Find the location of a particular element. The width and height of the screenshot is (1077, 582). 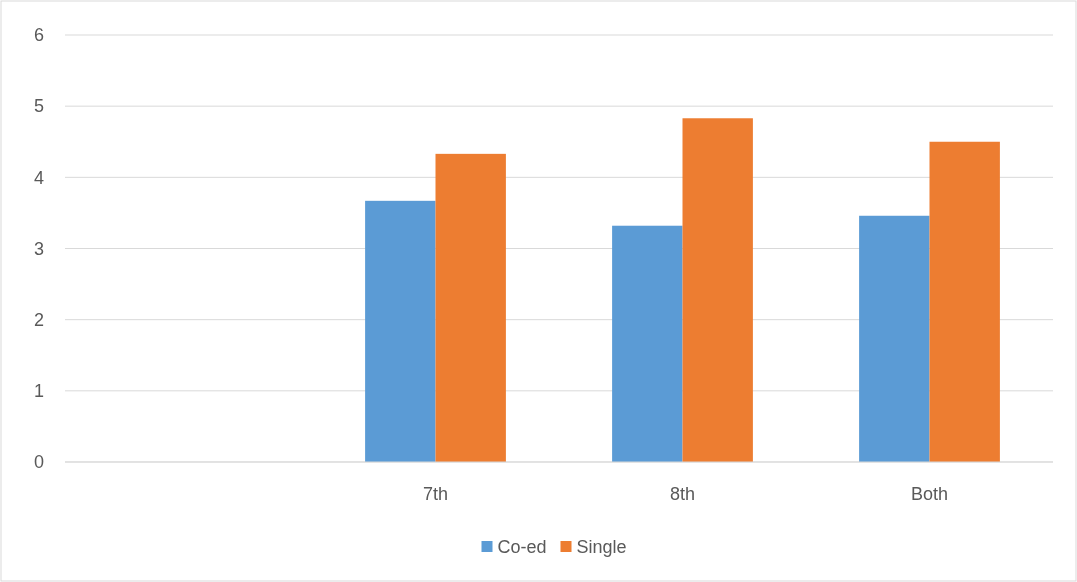

legend-label: Co-ed is located at coordinates (522, 547).